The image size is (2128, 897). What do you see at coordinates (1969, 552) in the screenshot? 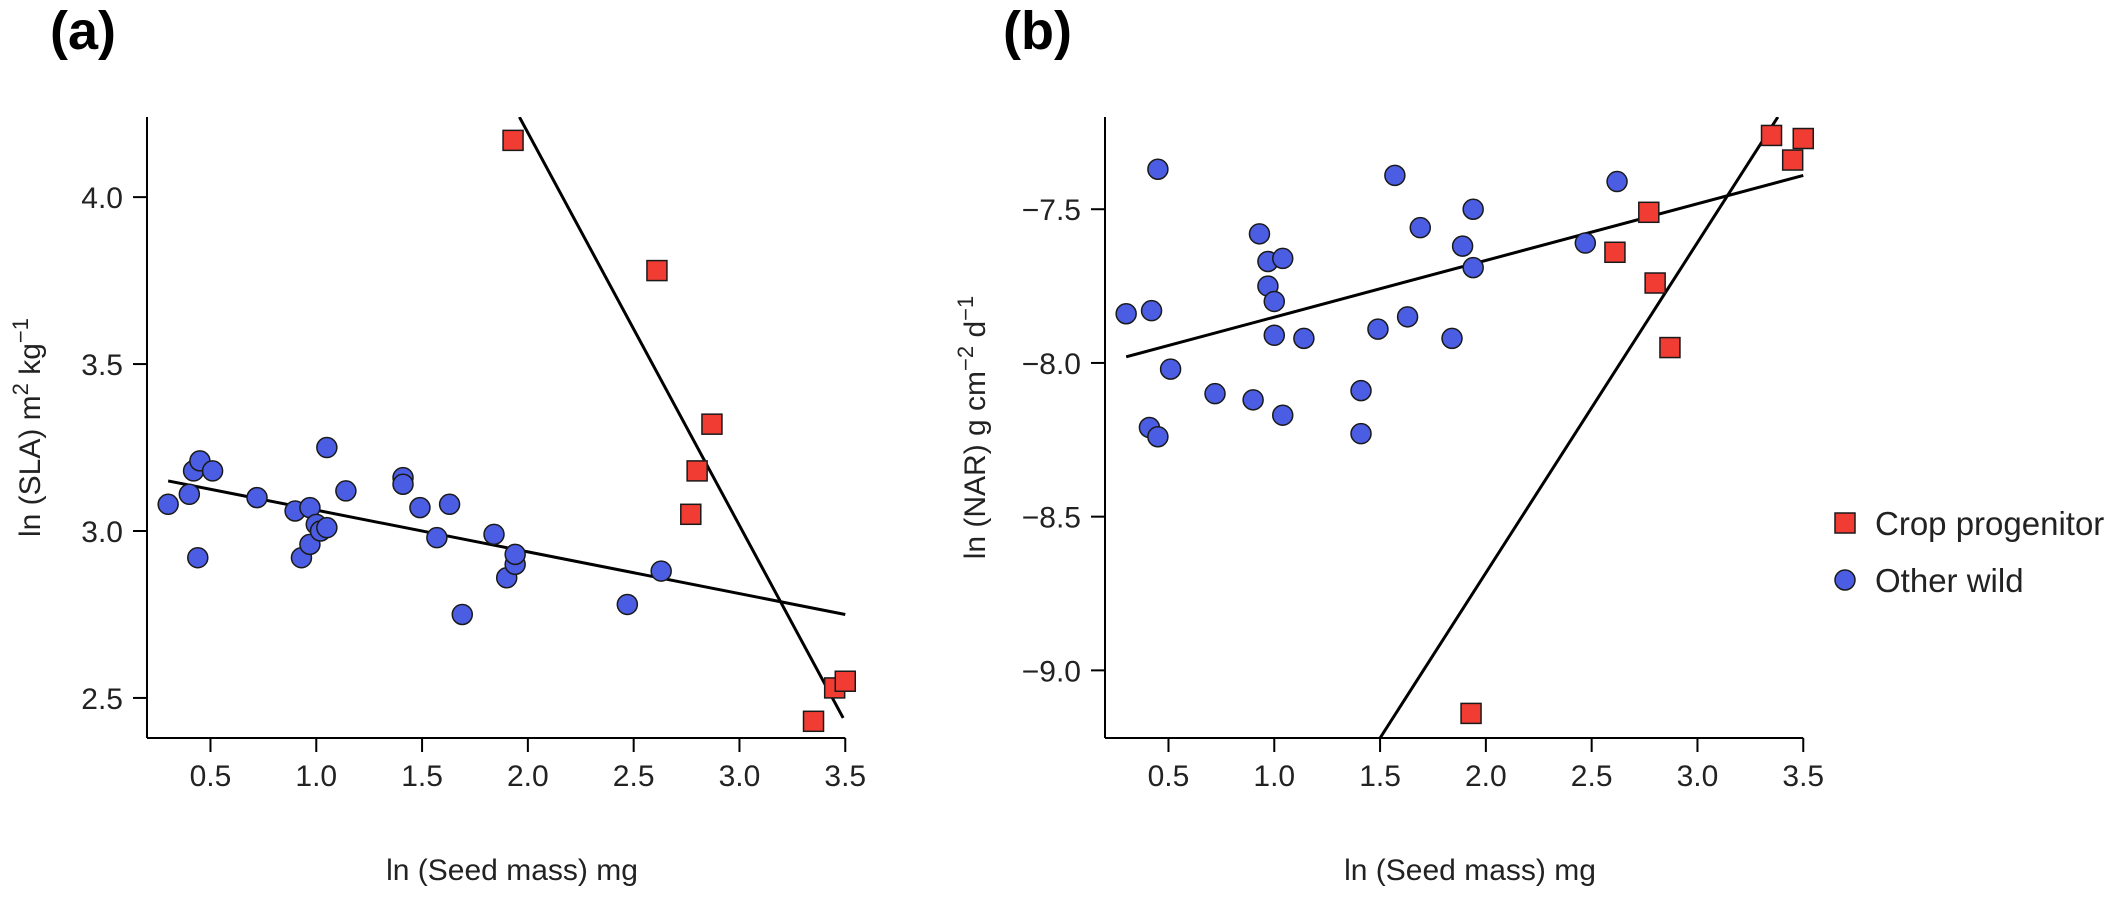
I see `legend: Crop progenitor Other wild` at bounding box center [1969, 552].